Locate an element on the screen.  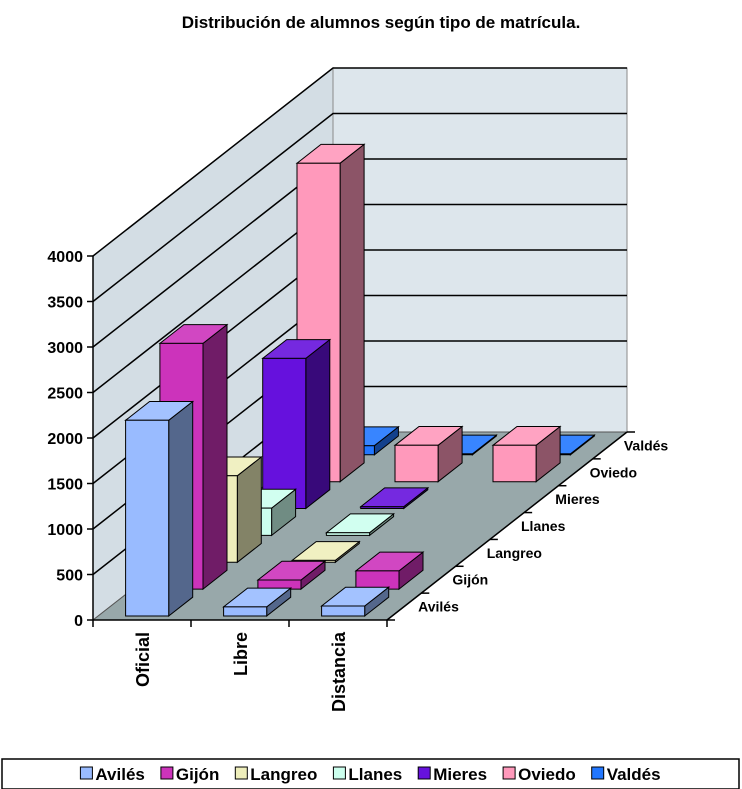
y-tick-label: 4000 is located at coordinates (65, 257).